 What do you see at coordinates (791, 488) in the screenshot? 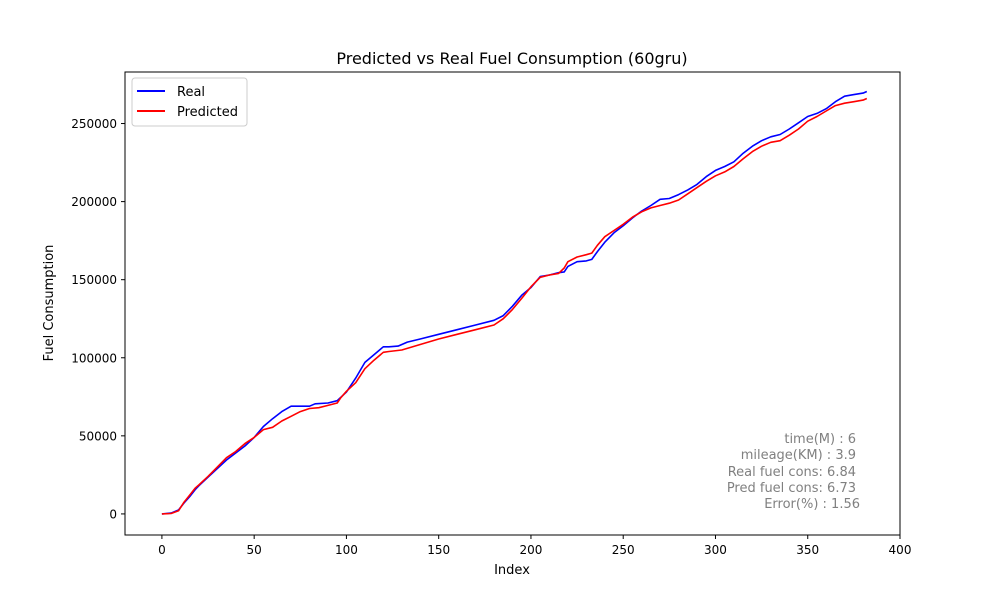
I see `annotation-pred-fuel: Pred fuel cons: 6.73` at bounding box center [791, 488].